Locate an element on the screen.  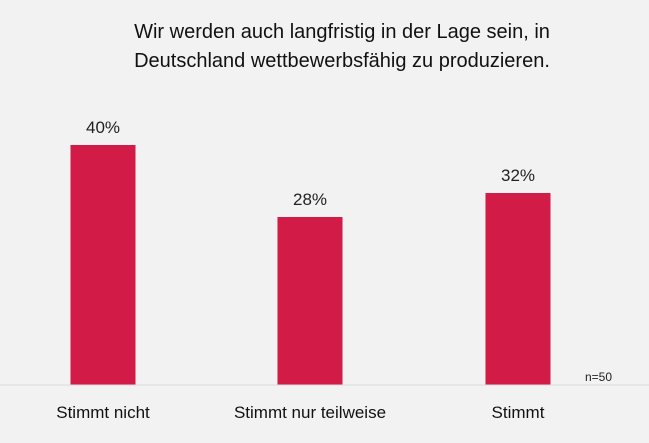
value-label-2: 28% is located at coordinates (310, 199).